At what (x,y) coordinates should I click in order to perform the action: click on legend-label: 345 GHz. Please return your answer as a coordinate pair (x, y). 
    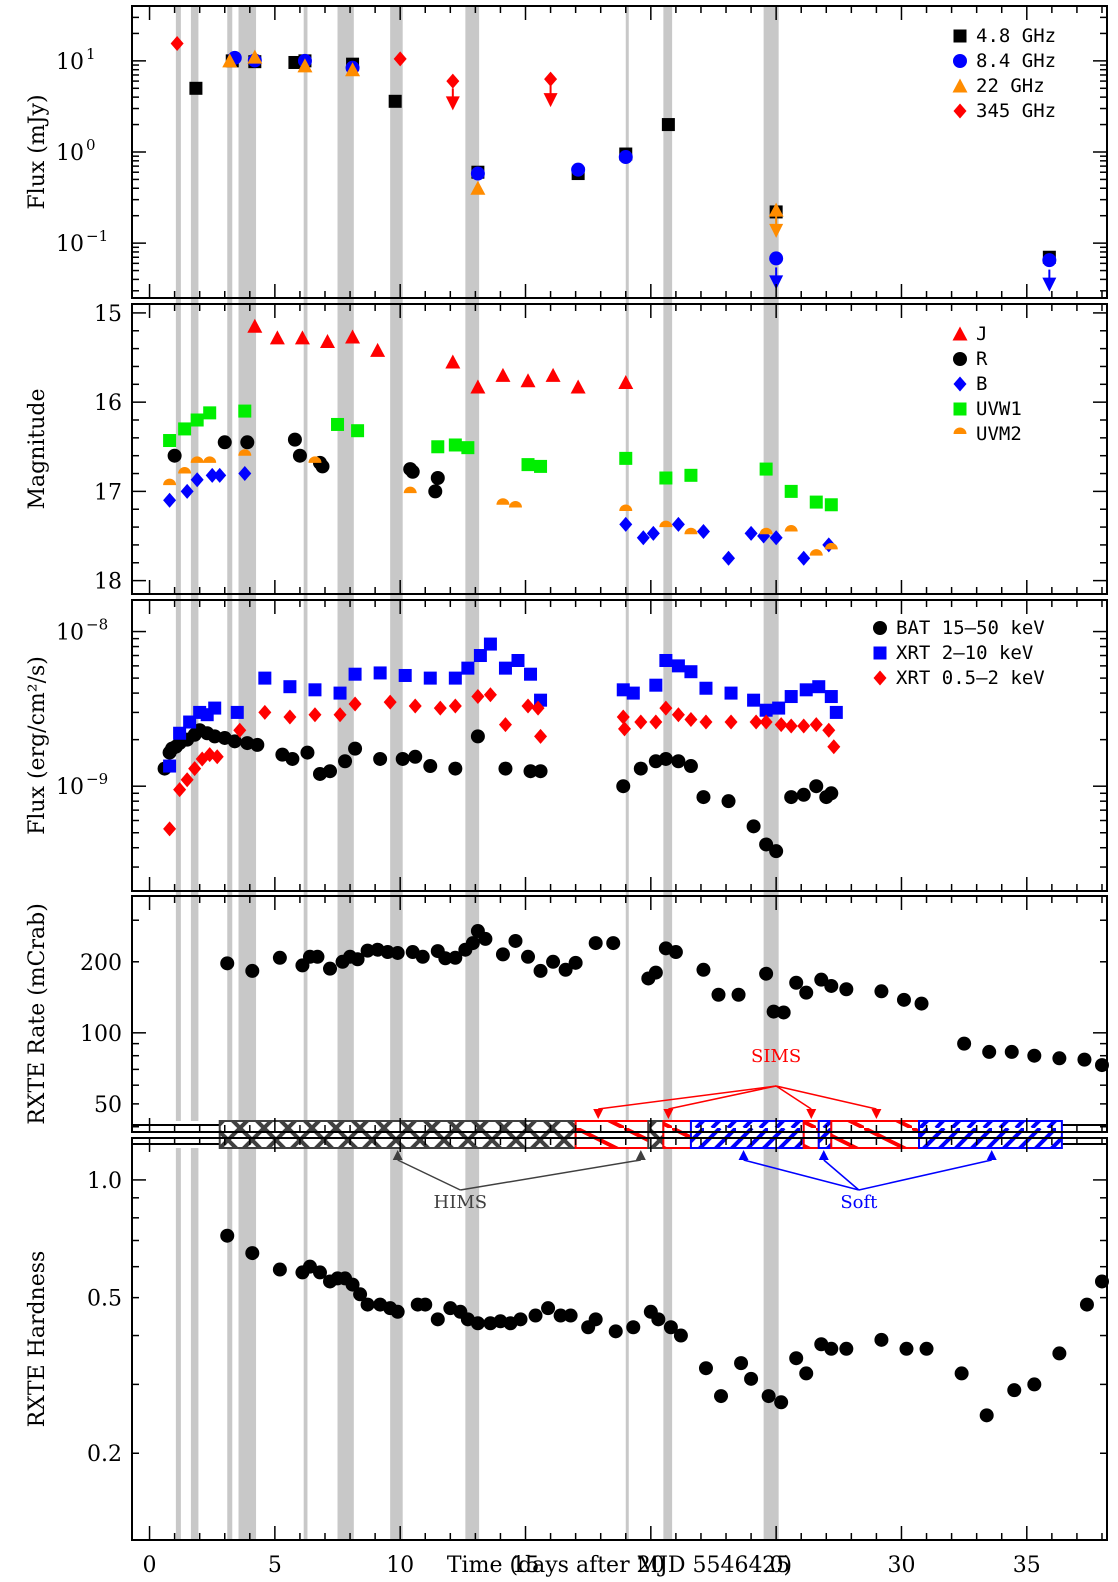
    Looking at the image, I should click on (1016, 111).